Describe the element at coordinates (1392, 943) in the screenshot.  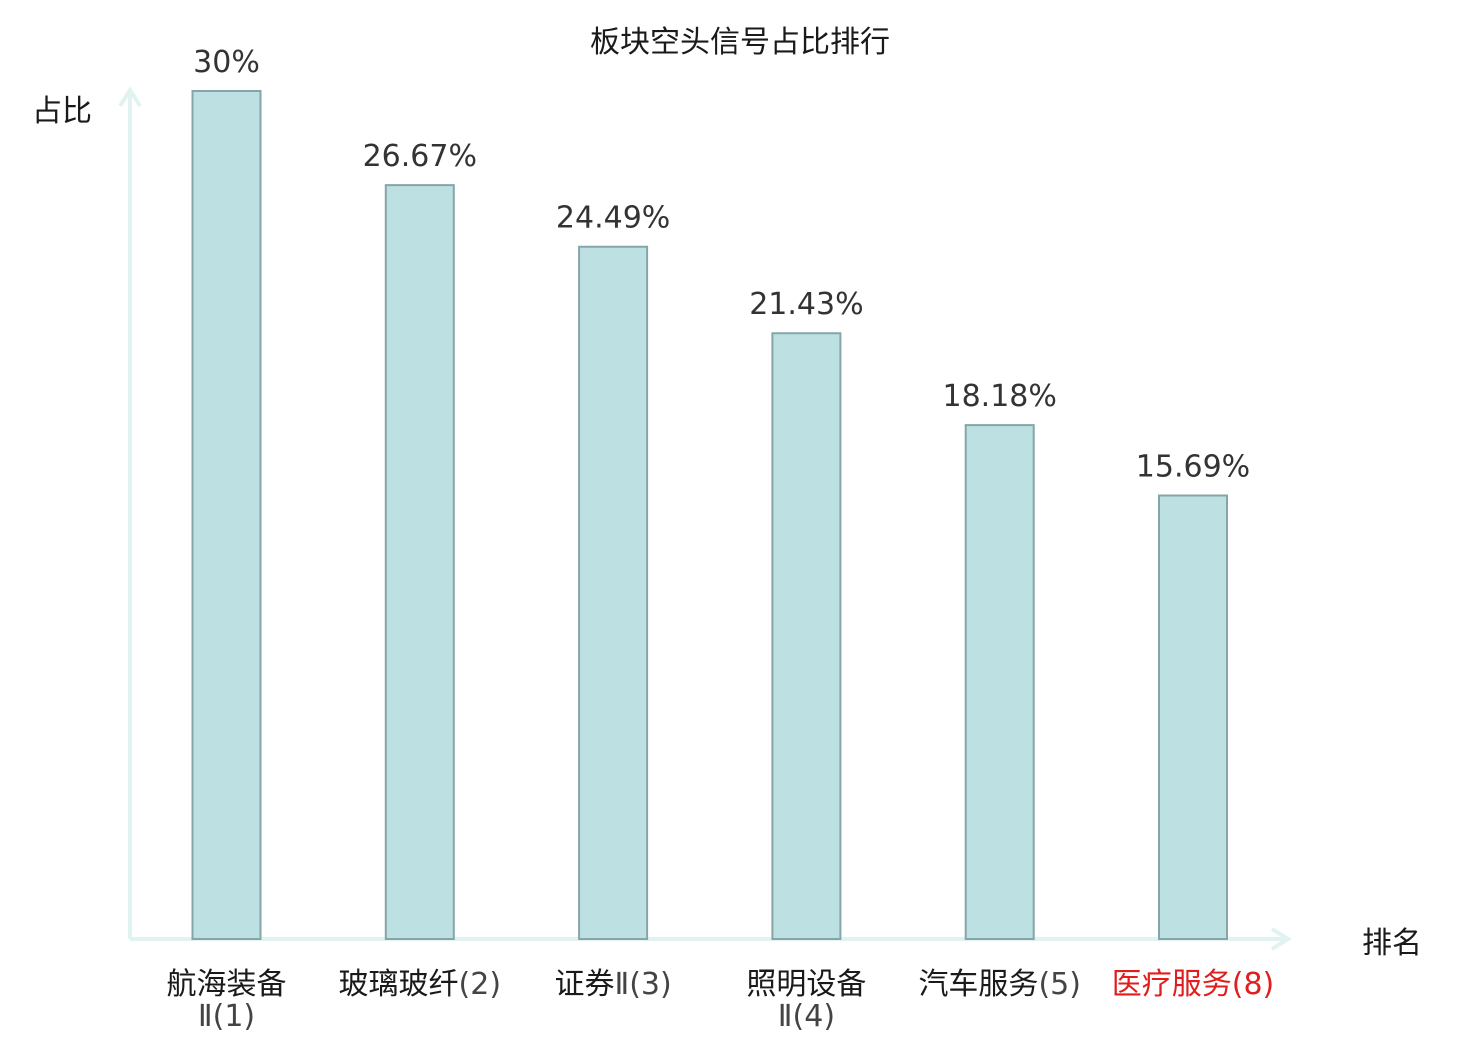
I see `x-axis-label: 排名` at that location.